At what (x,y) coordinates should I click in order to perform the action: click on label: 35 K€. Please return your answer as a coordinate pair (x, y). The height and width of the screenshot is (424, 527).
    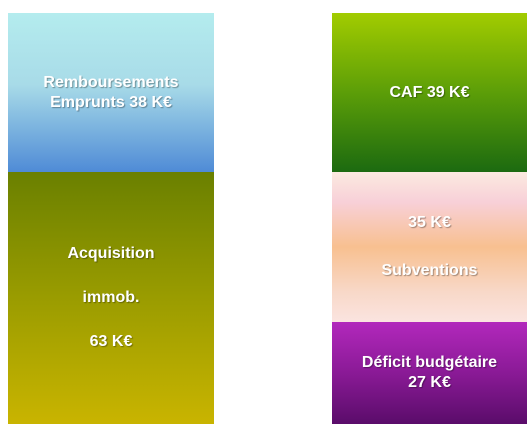
    Looking at the image, I should click on (429, 222).